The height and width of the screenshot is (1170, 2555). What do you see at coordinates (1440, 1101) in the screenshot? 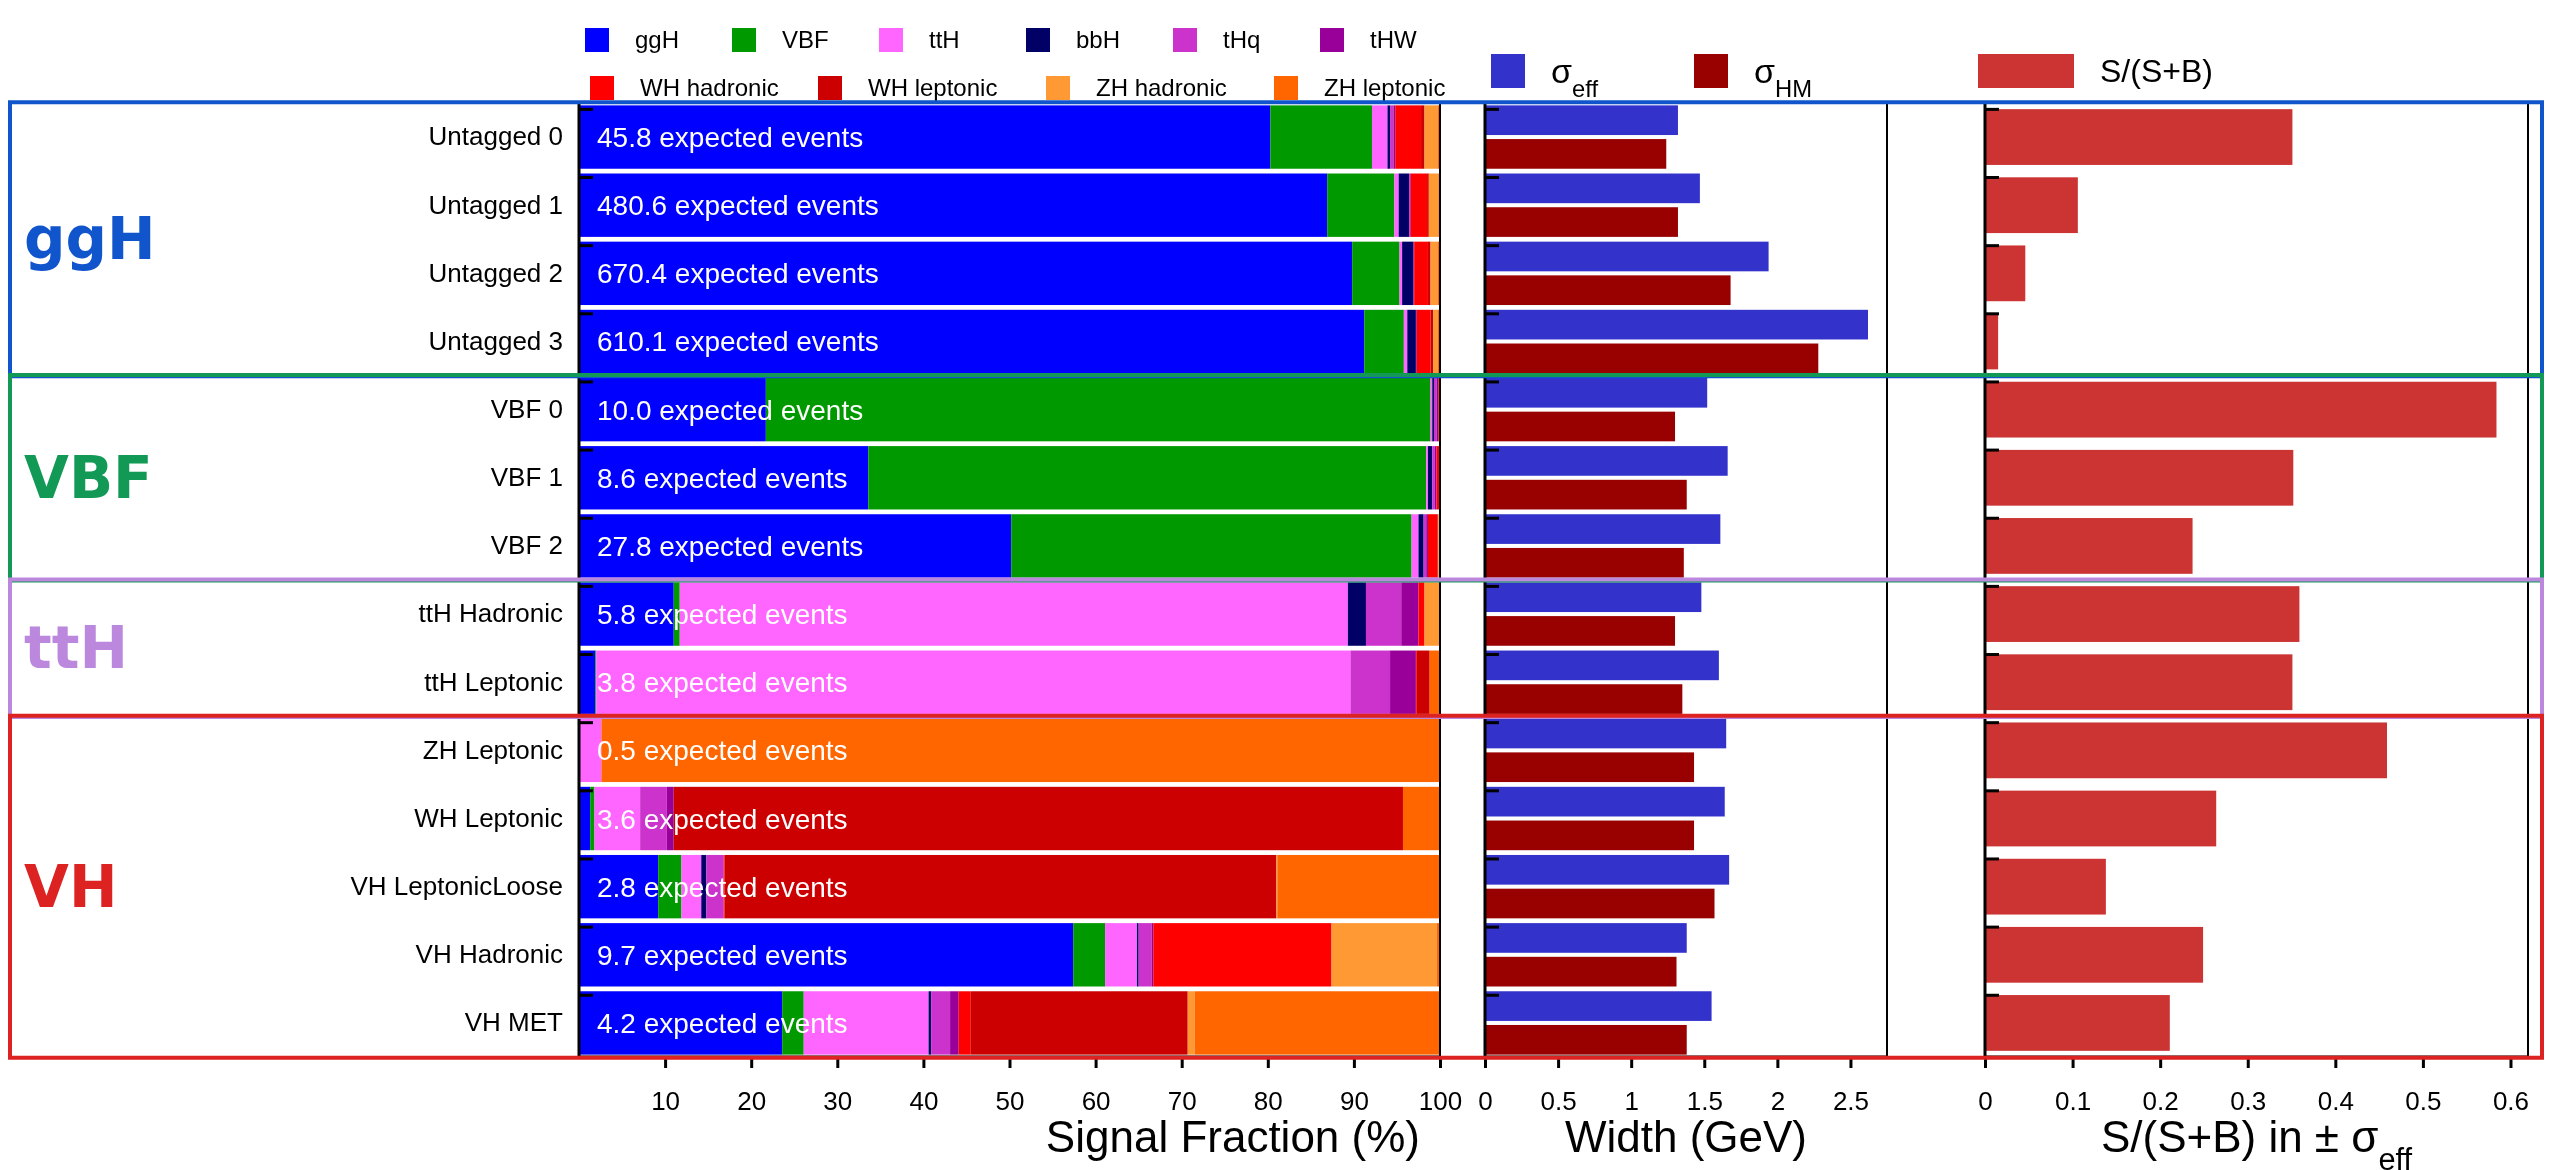
I see `x-tick-label: 100` at bounding box center [1440, 1101].